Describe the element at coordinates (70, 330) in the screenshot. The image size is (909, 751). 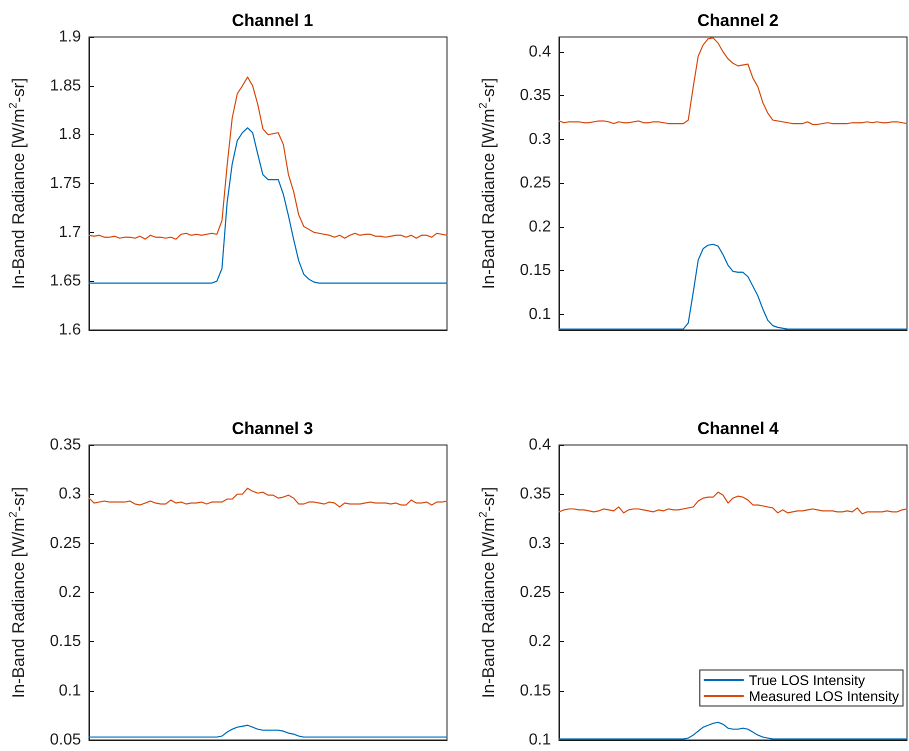
I see `y-tick-label: 1.6` at that location.